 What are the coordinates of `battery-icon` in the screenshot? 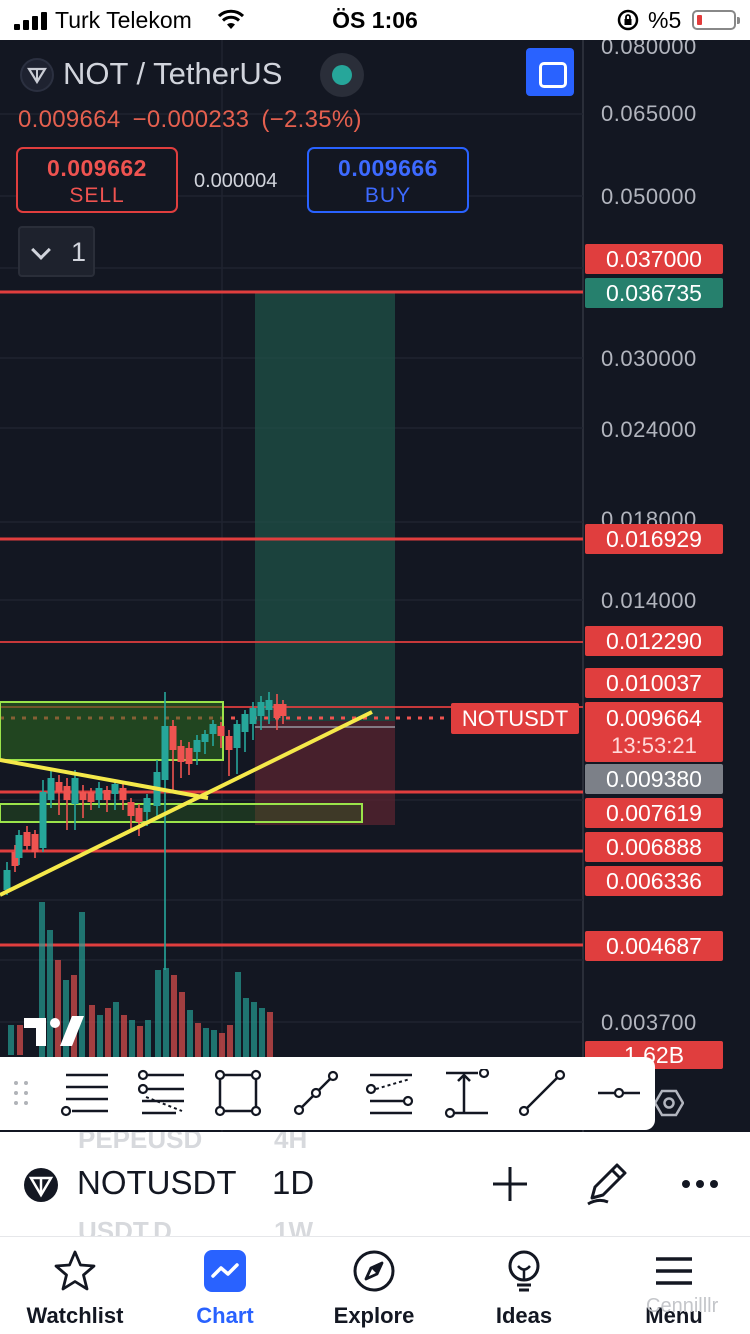 It's located at (716, 20).